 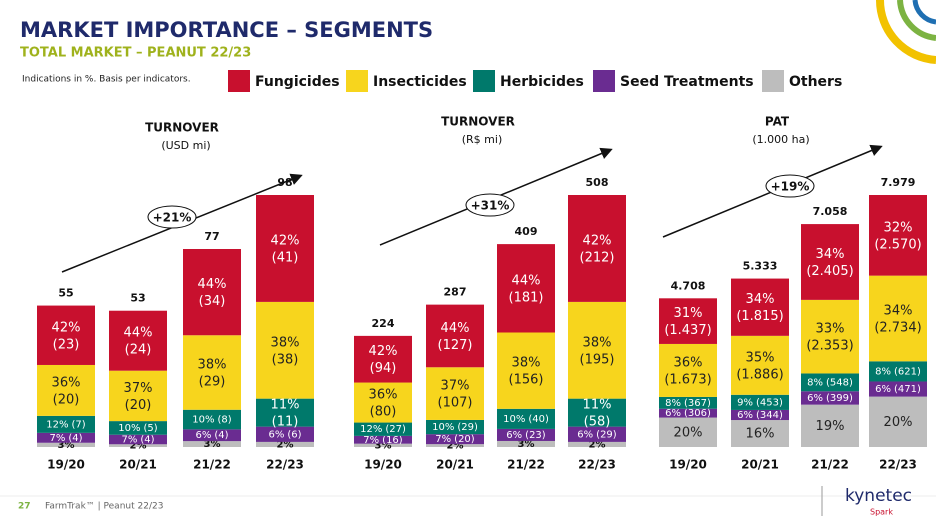 I want to click on segment-percent: 36%, so click(x=66, y=382).